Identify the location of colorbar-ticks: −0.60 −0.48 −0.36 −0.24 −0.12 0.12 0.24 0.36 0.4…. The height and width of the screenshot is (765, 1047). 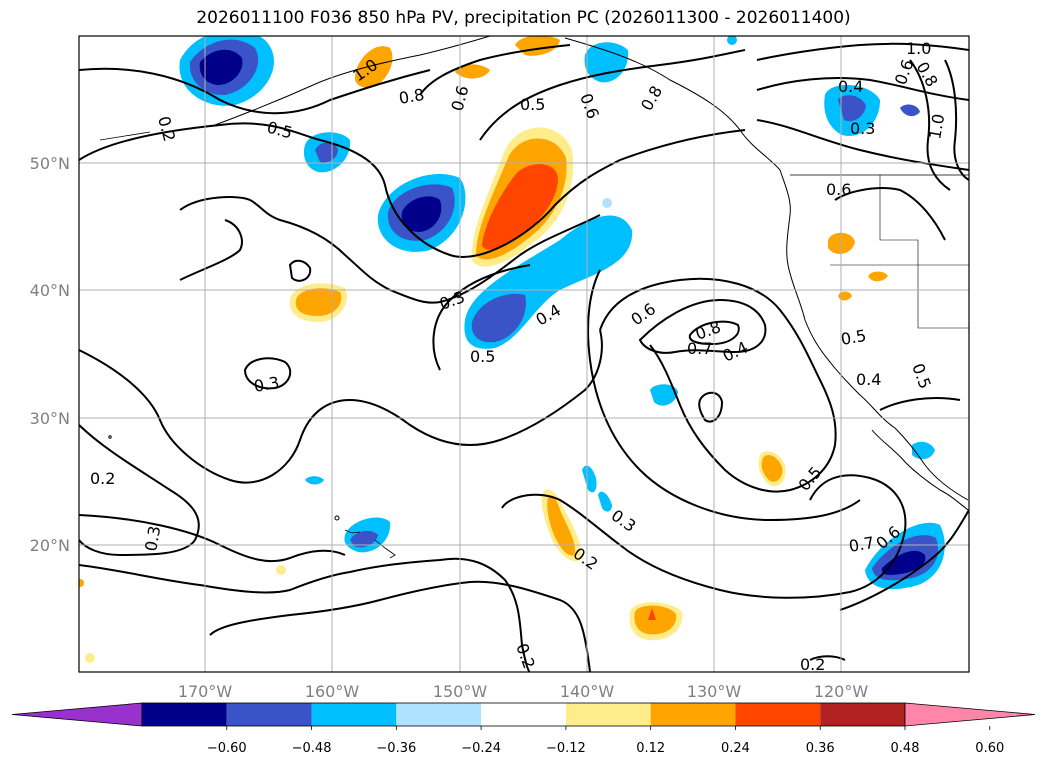
(605, 741).